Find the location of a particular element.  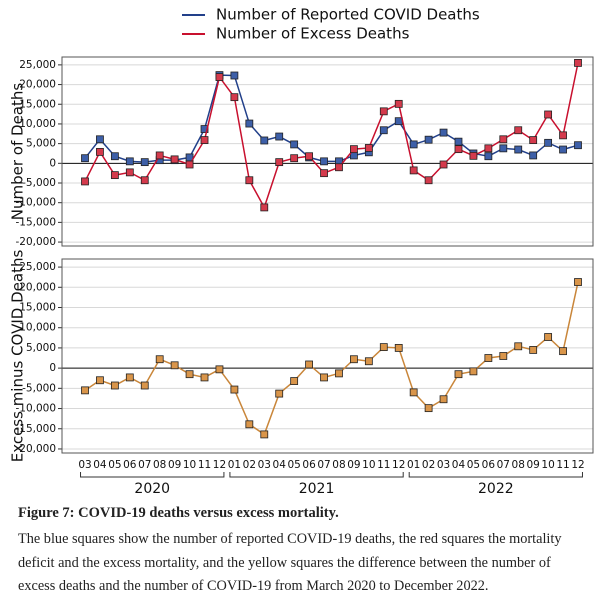

legend-label: Number of Excess Deaths is located at coordinates (313, 34).